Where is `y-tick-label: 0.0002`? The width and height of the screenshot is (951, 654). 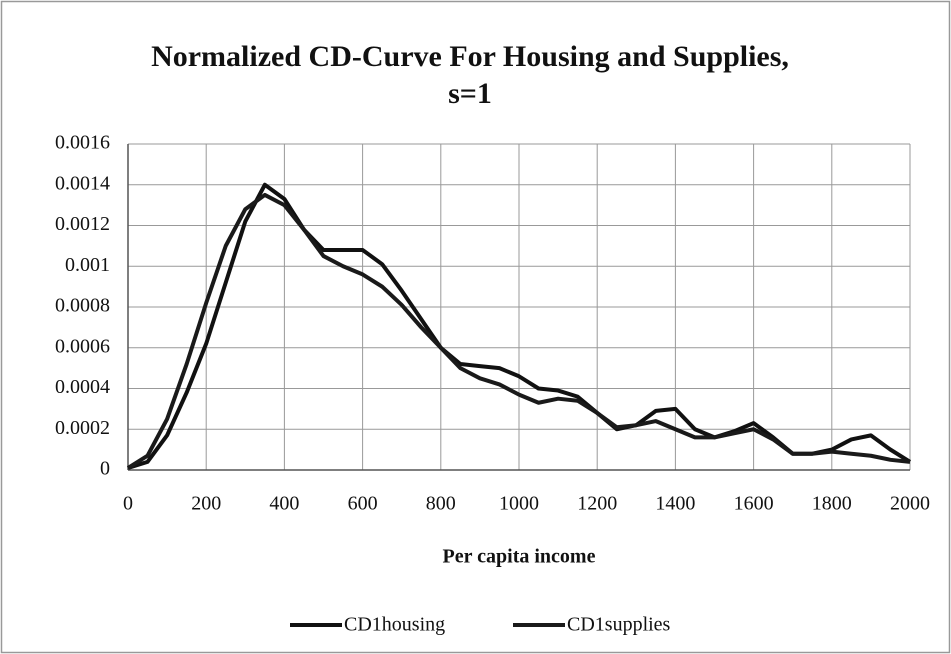
y-tick-label: 0.0002 is located at coordinates (82, 428).